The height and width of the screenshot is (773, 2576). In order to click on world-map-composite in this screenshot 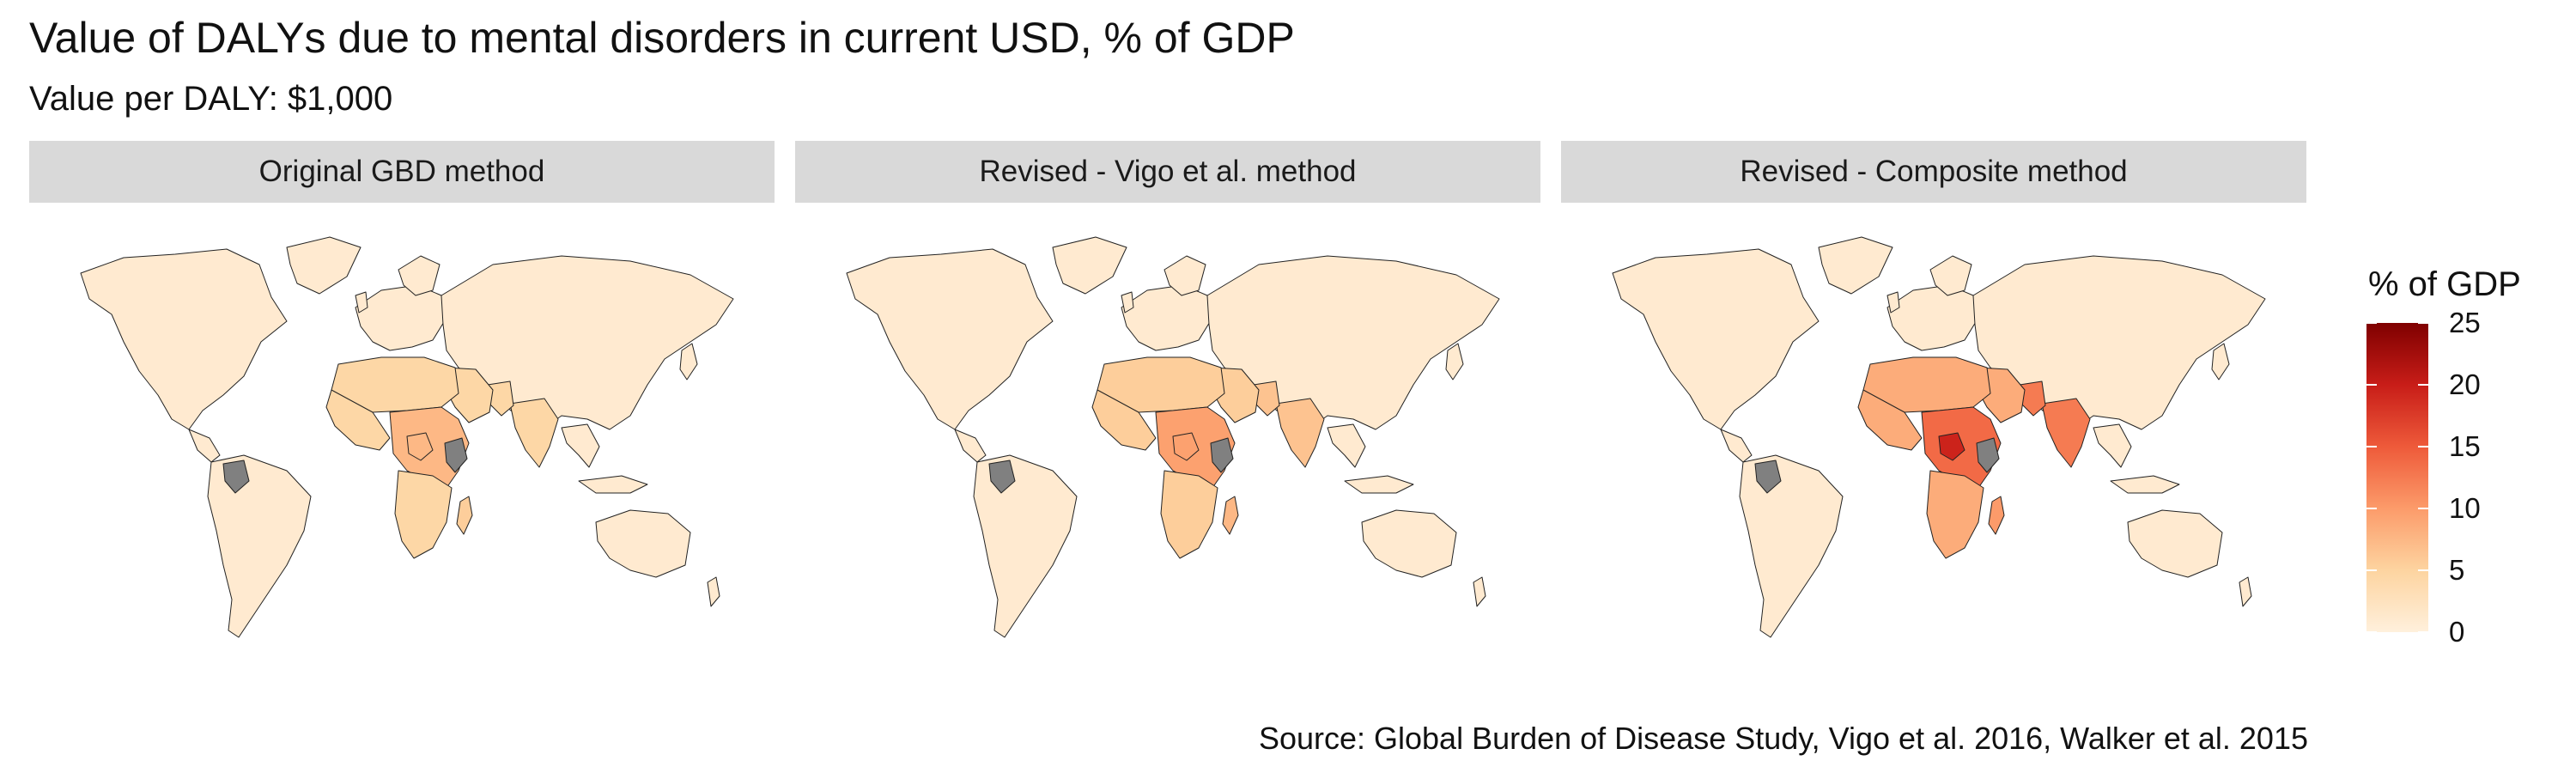, I will do `click(1939, 437)`.